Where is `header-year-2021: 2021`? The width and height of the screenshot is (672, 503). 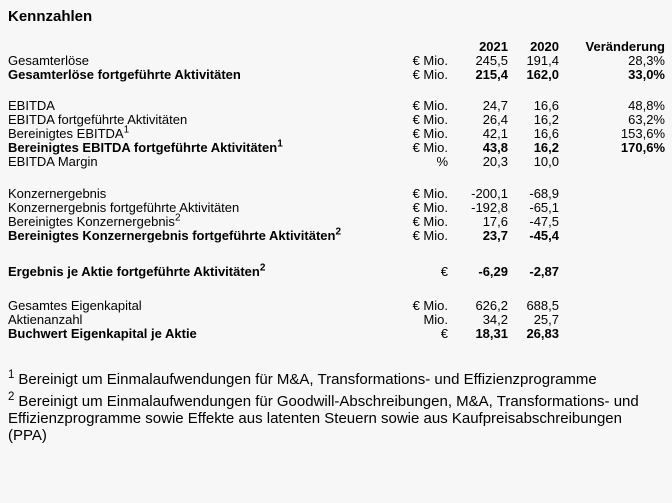 header-year-2021: 2021 is located at coordinates (493, 46).